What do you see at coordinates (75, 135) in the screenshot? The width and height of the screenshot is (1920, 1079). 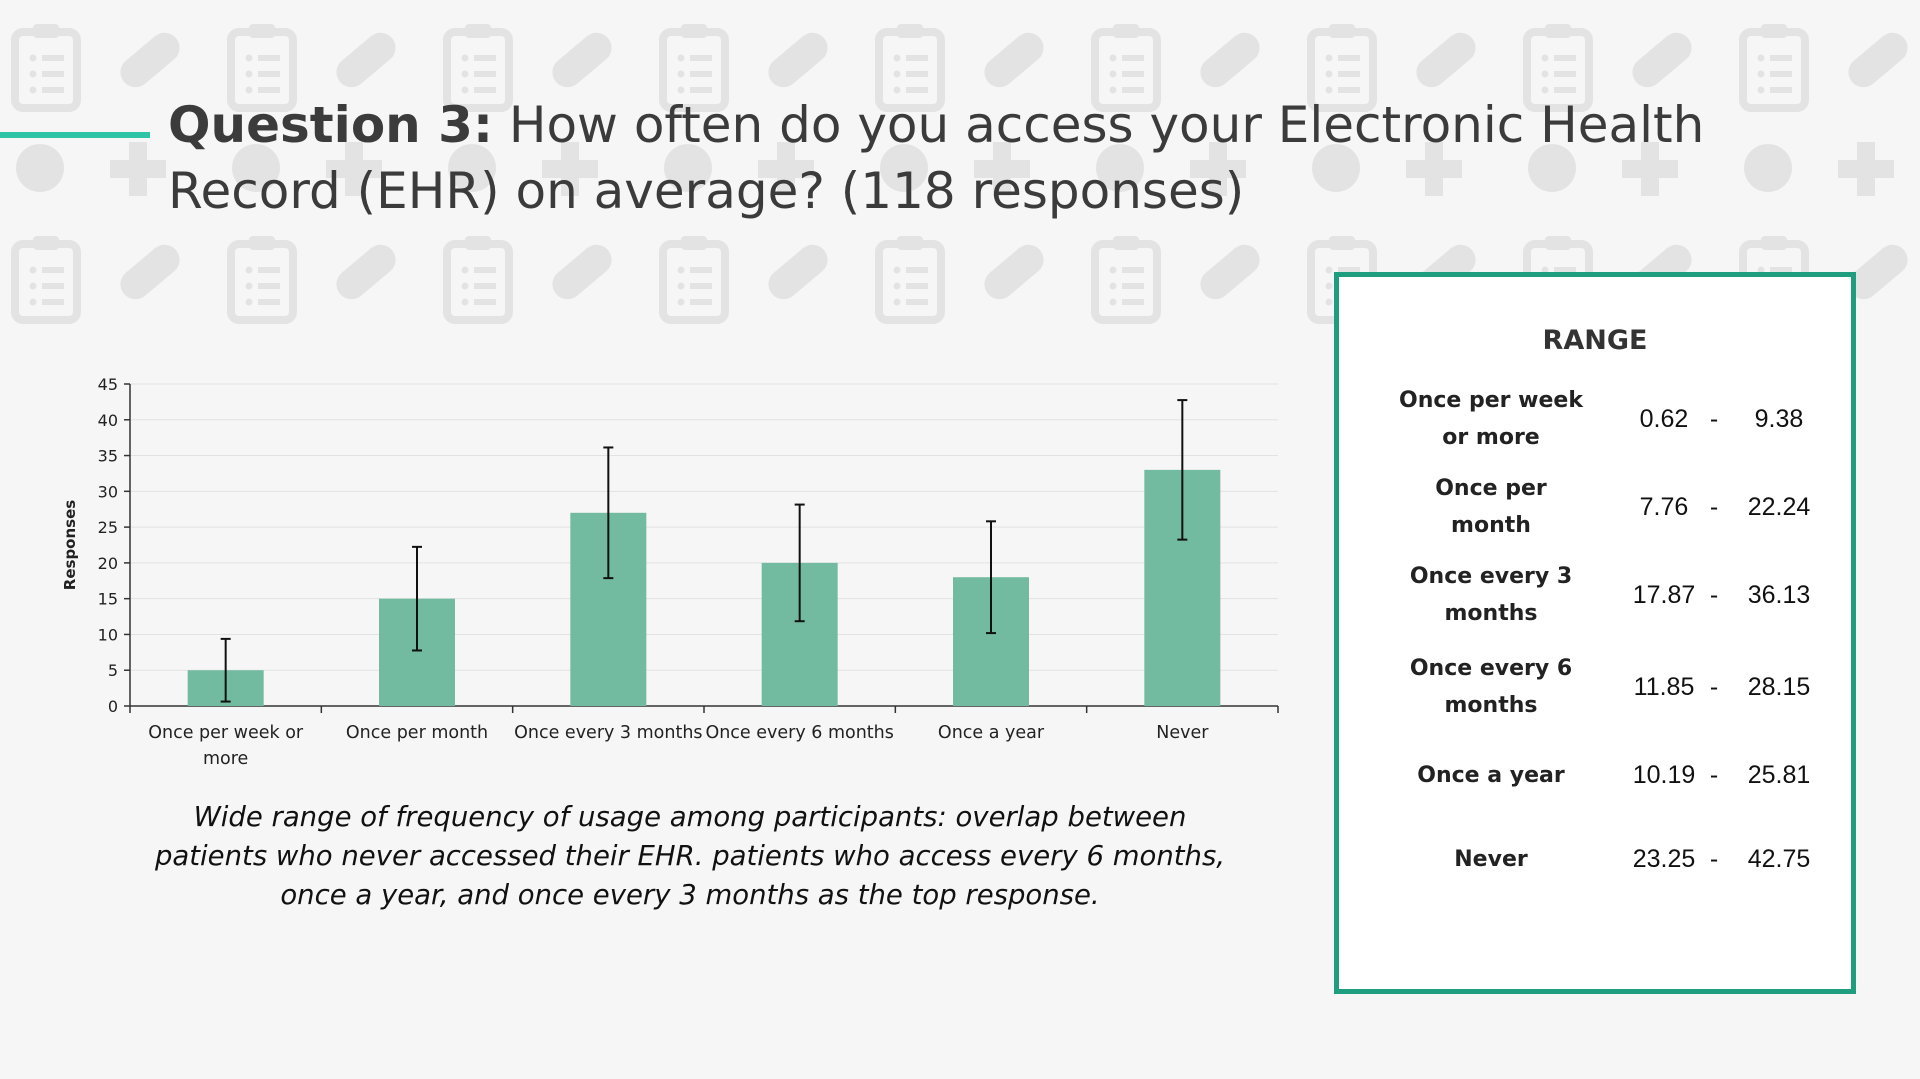 I see `accent-line` at bounding box center [75, 135].